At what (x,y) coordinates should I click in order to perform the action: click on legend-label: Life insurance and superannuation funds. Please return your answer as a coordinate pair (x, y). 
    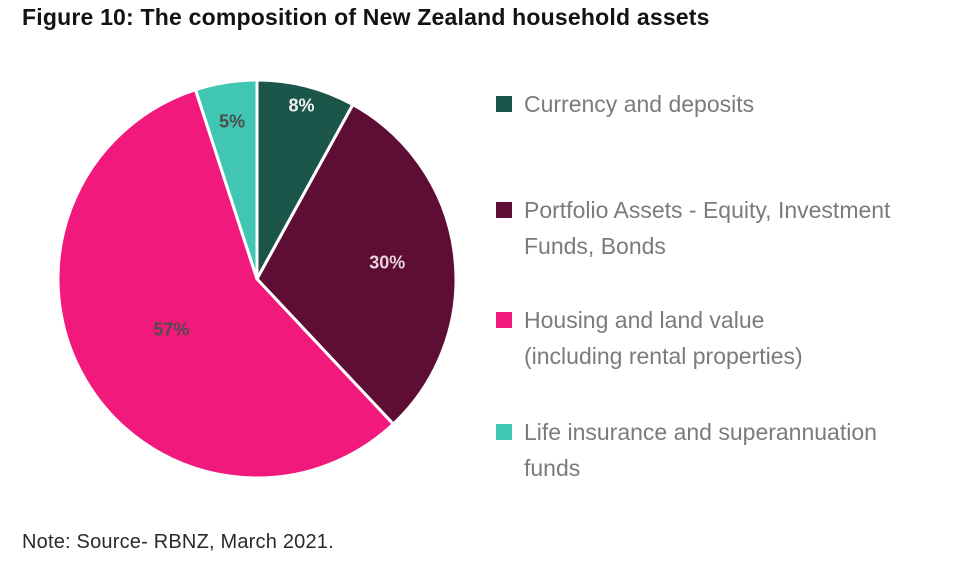
    Looking at the image, I should click on (700, 450).